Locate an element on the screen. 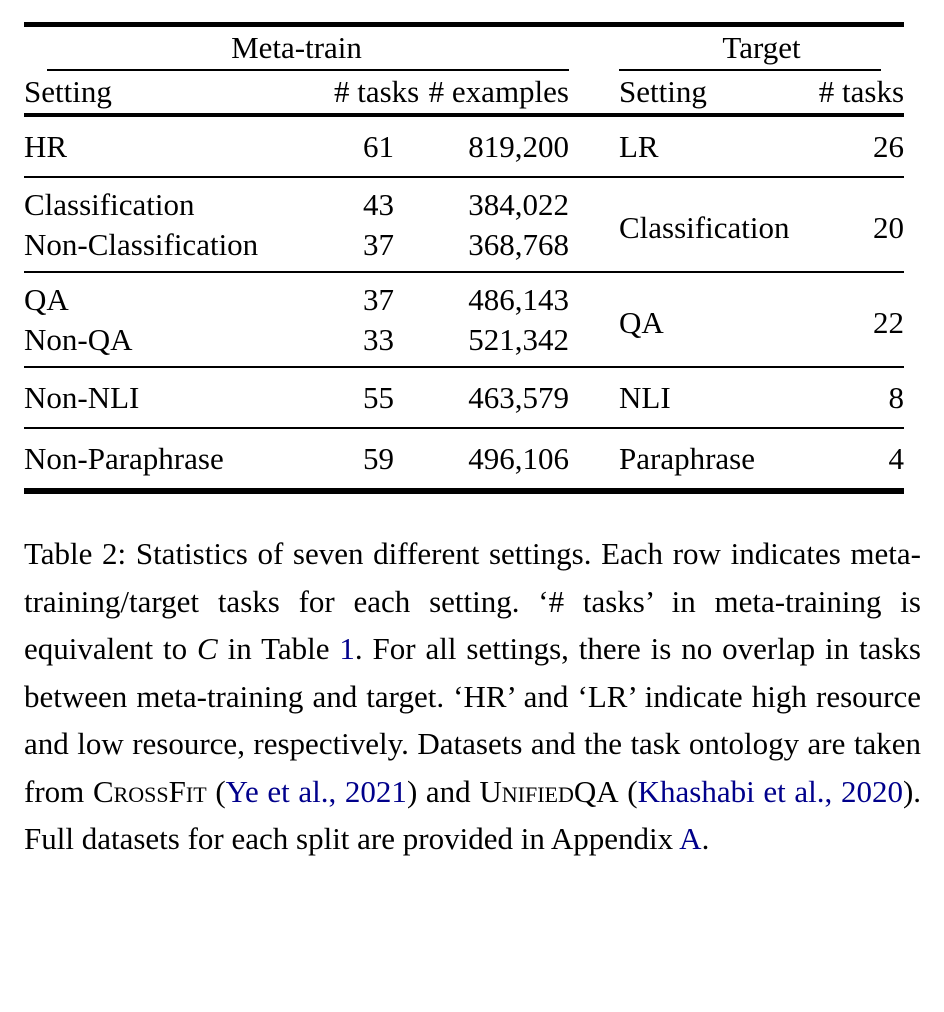 Image resolution: width=944 pixels, height=1012 pixels. table-row: Non-QA 33 521,342 is located at coordinates (464, 343).